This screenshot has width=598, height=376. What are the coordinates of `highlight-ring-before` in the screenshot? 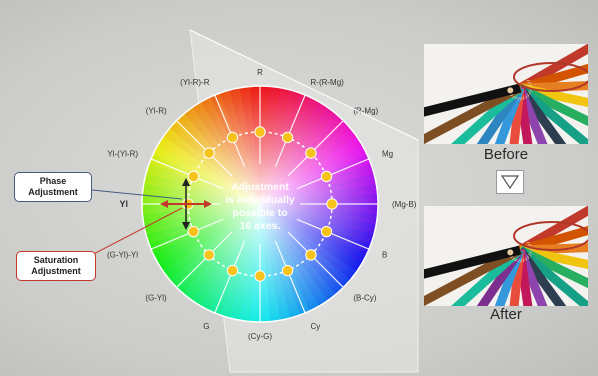 It's located at (550, 77).